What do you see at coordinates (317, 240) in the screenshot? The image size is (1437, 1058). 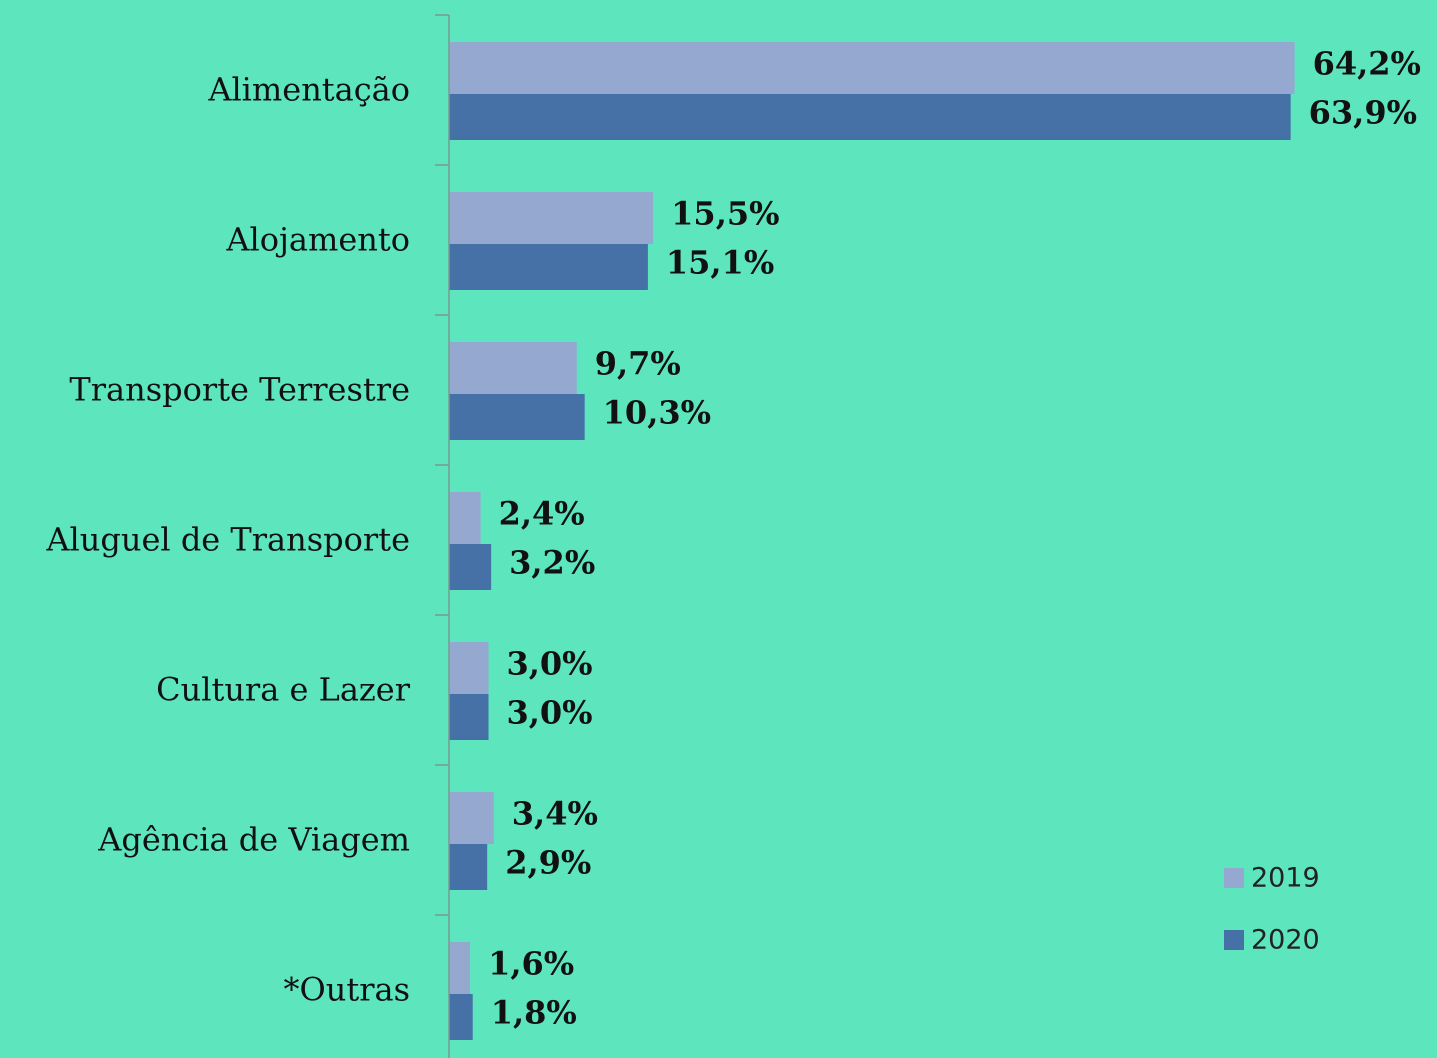 I see `category-label: Alojamento` at bounding box center [317, 240].